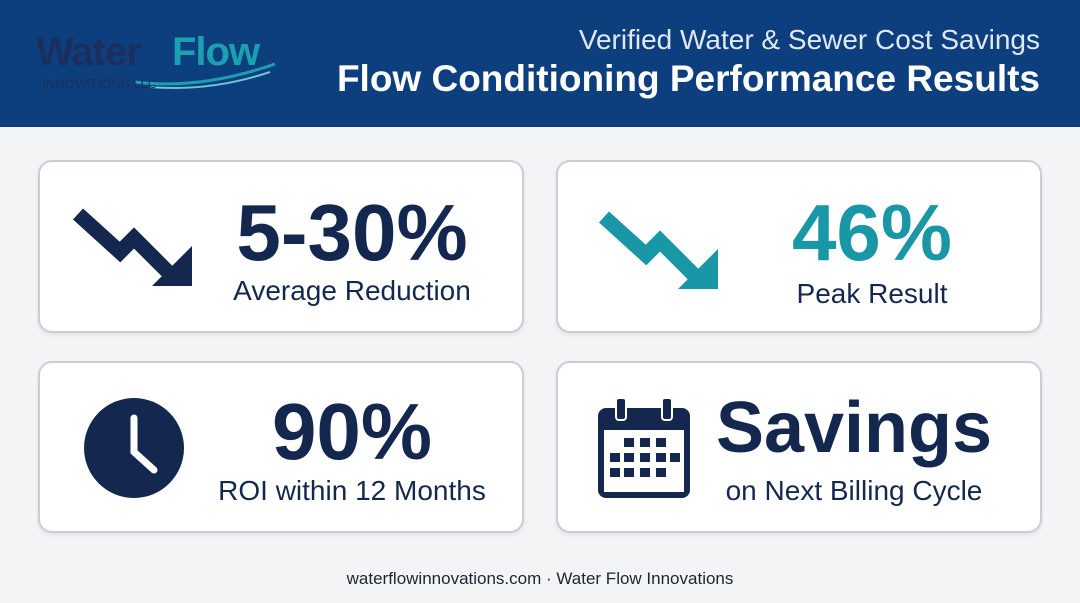 The width and height of the screenshot is (1080, 603). Describe the element at coordinates (352, 490) in the screenshot. I see `stat-caption: ROI within 12 Months` at that location.